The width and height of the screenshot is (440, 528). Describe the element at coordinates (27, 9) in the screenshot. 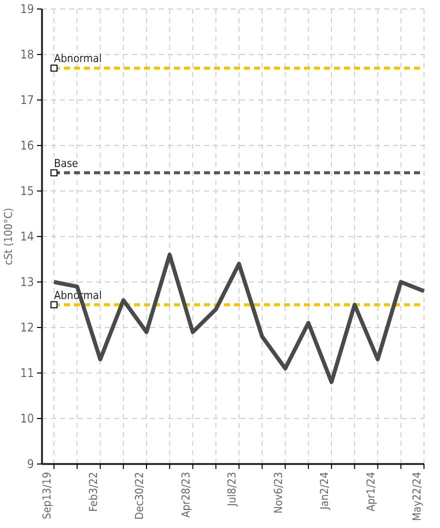

I see `y-tick-label: 19` at that location.